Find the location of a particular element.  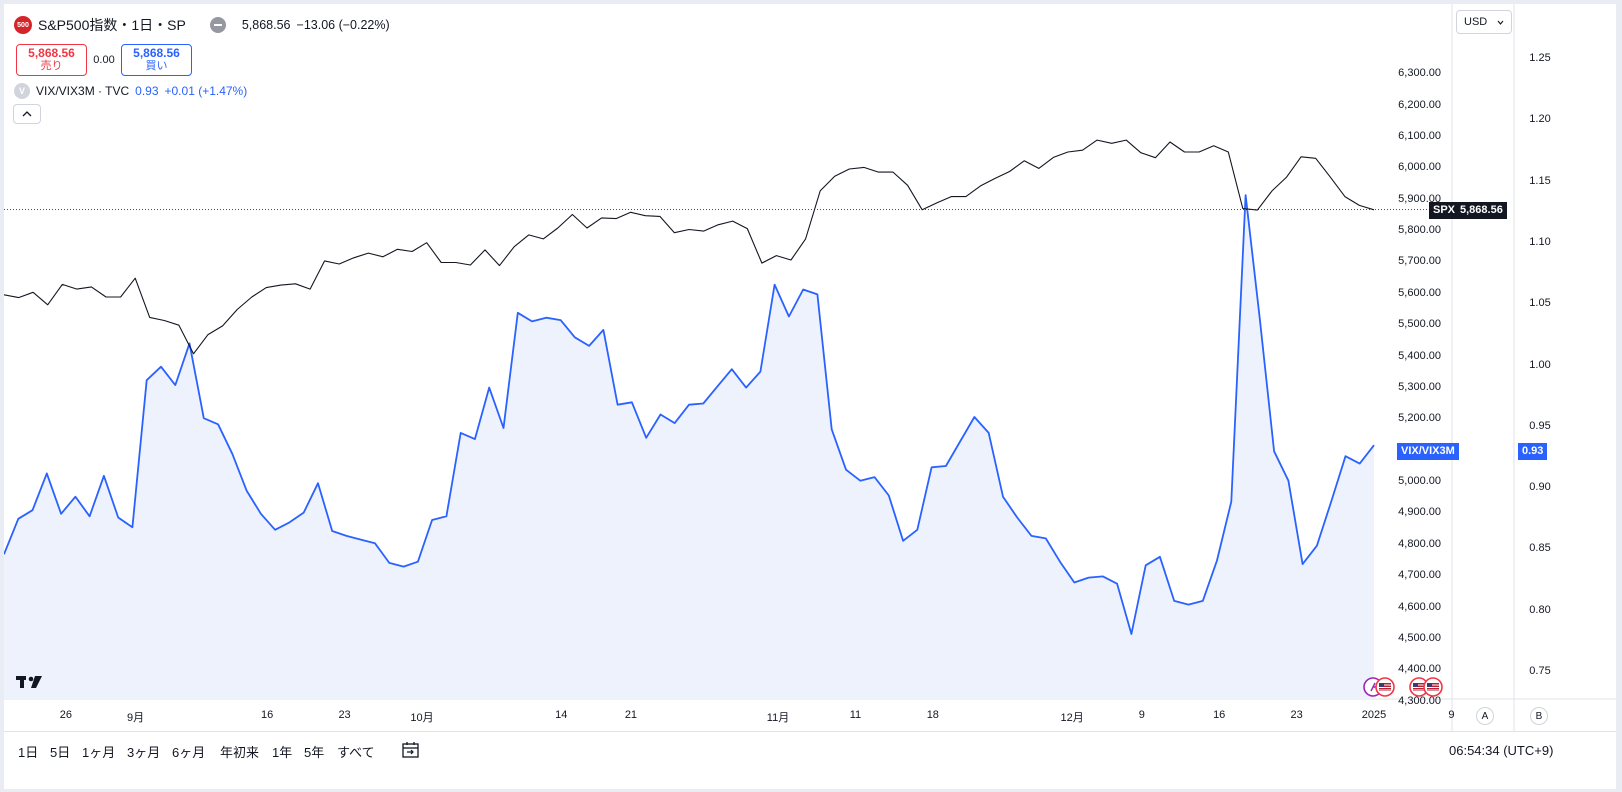

hide-series-icon is located at coordinates (217, 25).